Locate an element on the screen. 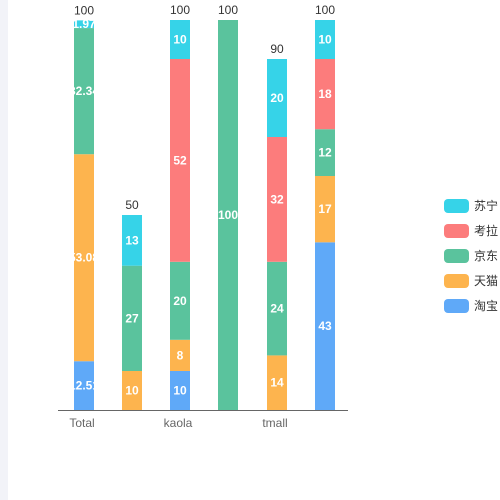  legend-item: 京东 is located at coordinates (471, 255).